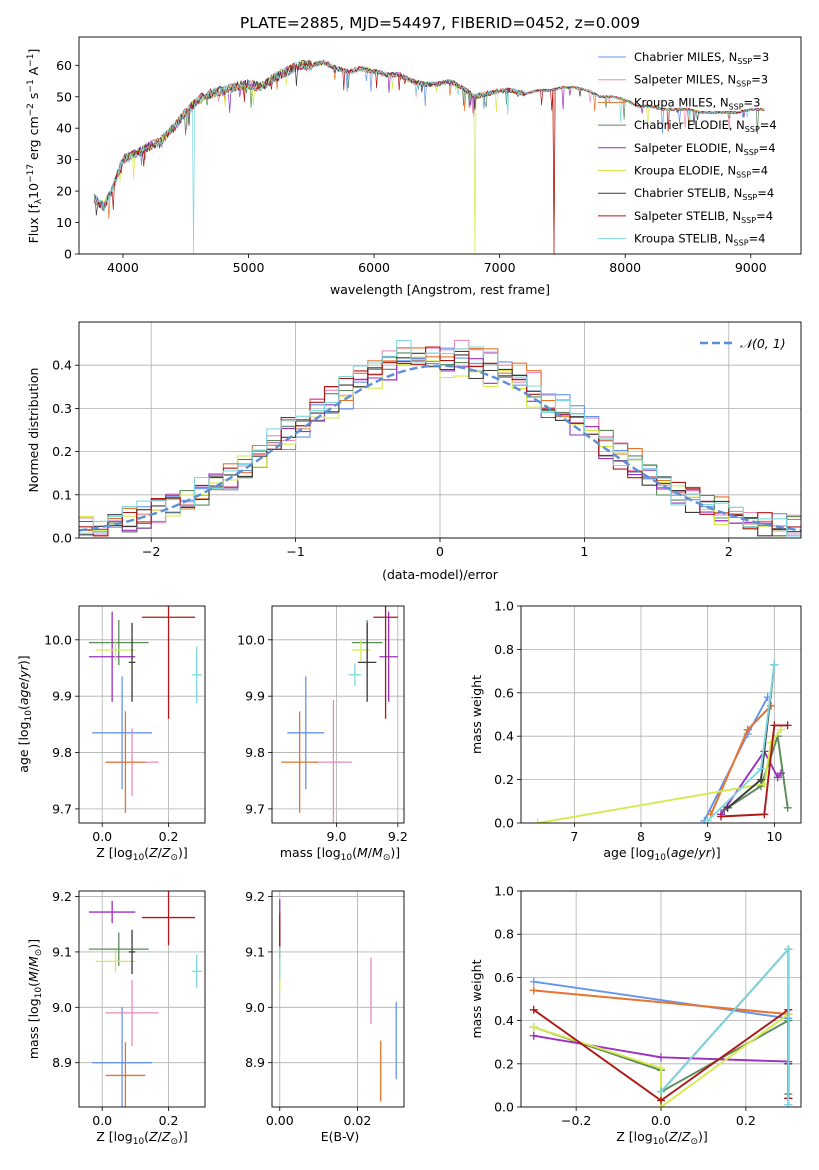 Image resolution: width=819 pixels, height=1170 pixels. I want to click on spectrum-line, so click(429, 156).